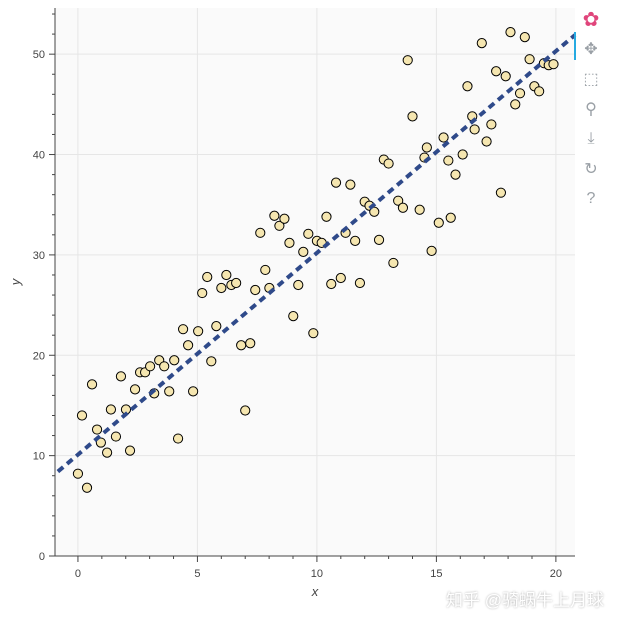 The image size is (621, 623). What do you see at coordinates (39, 156) in the screenshot?
I see `y-tick-label: 40` at bounding box center [39, 156].